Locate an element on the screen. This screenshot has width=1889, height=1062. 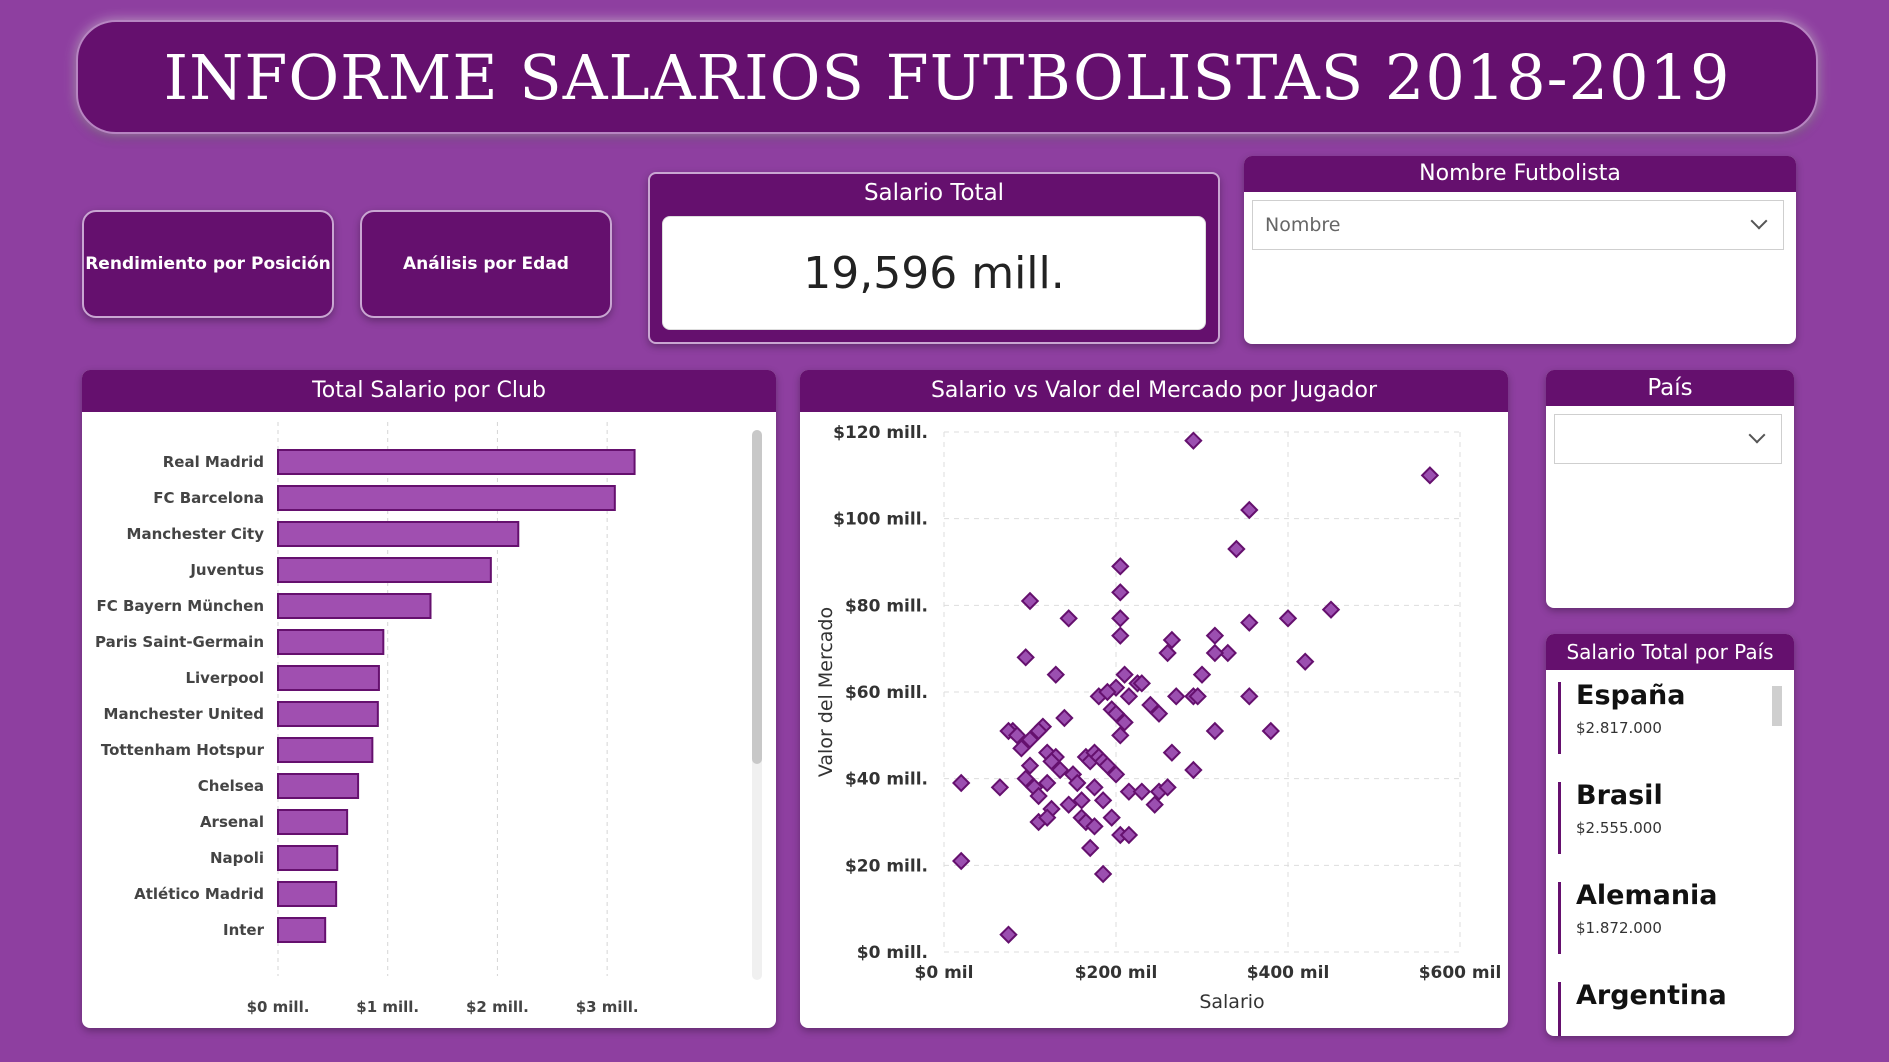
country-list-scrollbar is located at coordinates (1777, 706).